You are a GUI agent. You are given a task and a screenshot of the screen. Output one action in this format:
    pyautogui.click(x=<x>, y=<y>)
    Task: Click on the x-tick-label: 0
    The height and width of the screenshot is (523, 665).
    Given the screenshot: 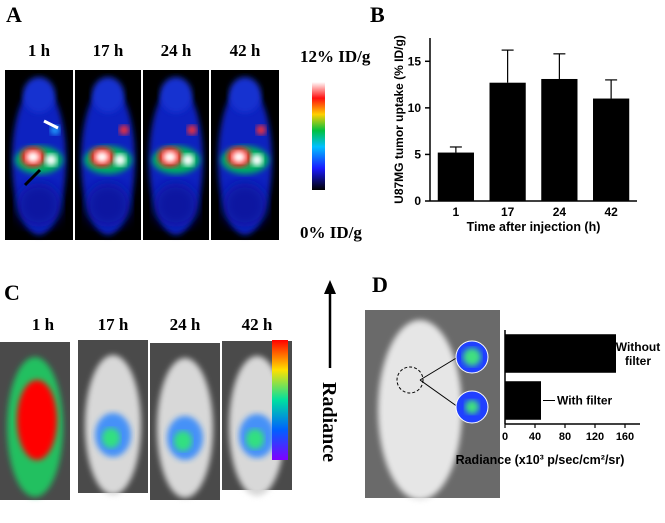 What is the action you would take?
    pyautogui.click(x=505, y=437)
    